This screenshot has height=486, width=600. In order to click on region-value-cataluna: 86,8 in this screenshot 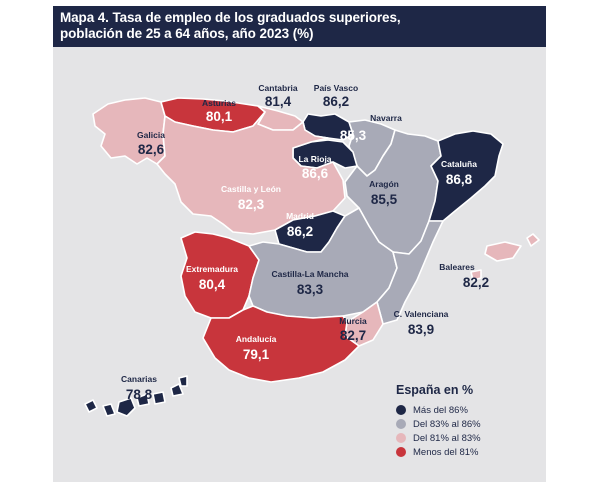, I will do `click(459, 179)`.